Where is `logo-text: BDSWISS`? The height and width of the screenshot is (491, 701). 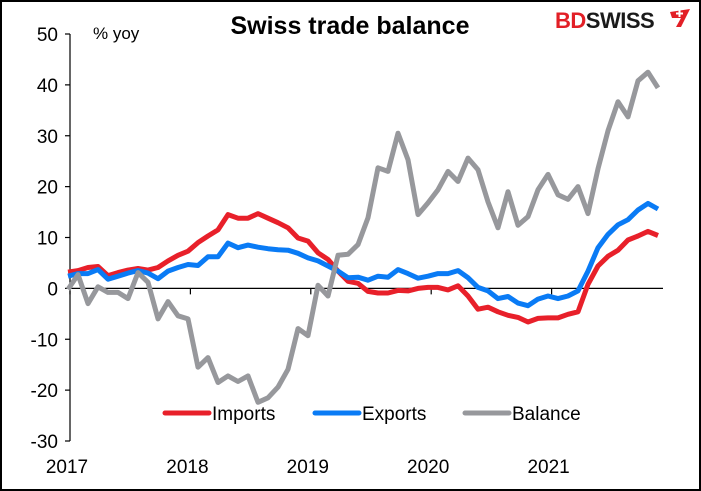
logo-text: BDSWISS is located at coordinates (604, 20).